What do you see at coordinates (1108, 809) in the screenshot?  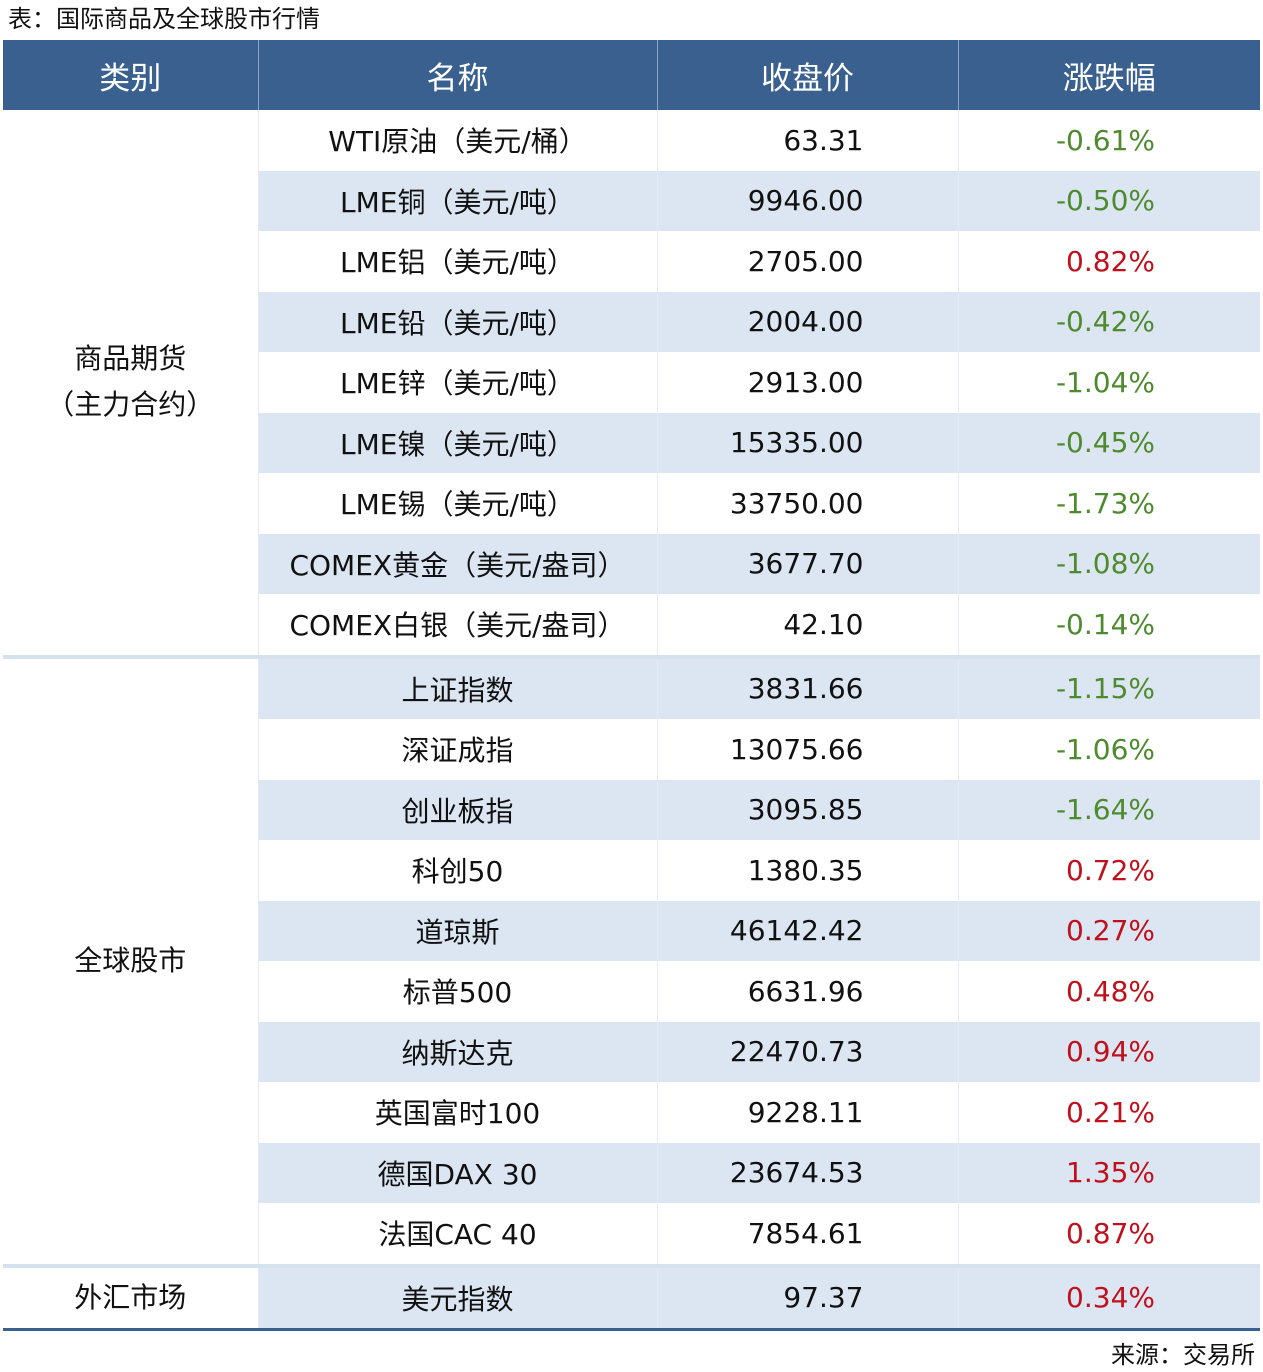 I see `change-cell: -1.64%` at bounding box center [1108, 809].